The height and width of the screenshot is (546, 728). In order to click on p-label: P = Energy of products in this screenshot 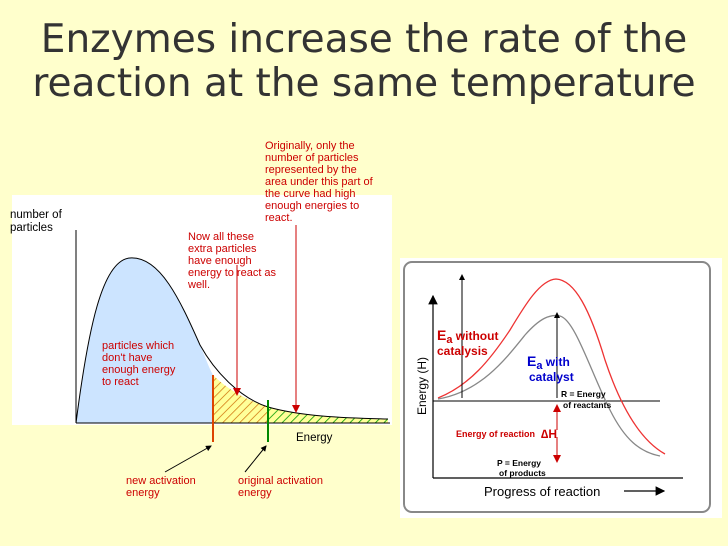, I will do `click(521, 468)`.